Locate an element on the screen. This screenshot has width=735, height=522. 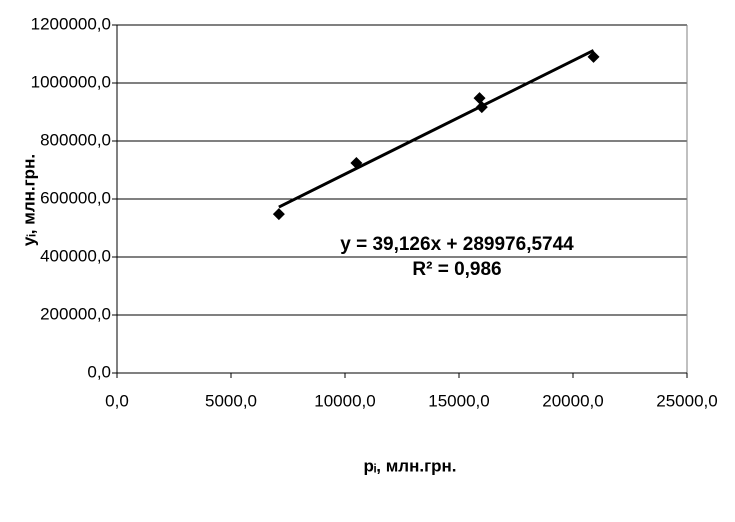
x-tick-label: 20000,0 is located at coordinates (572, 400).